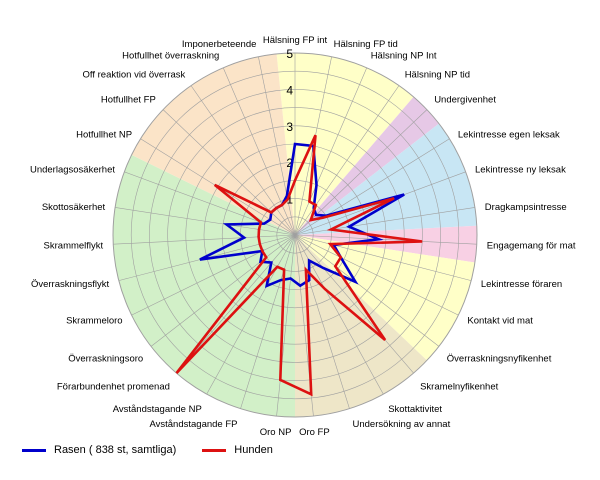 The height and width of the screenshot is (480, 600). What do you see at coordinates (437, 74) in the screenshot?
I see `axis-label: Hälsning NP tid` at bounding box center [437, 74].